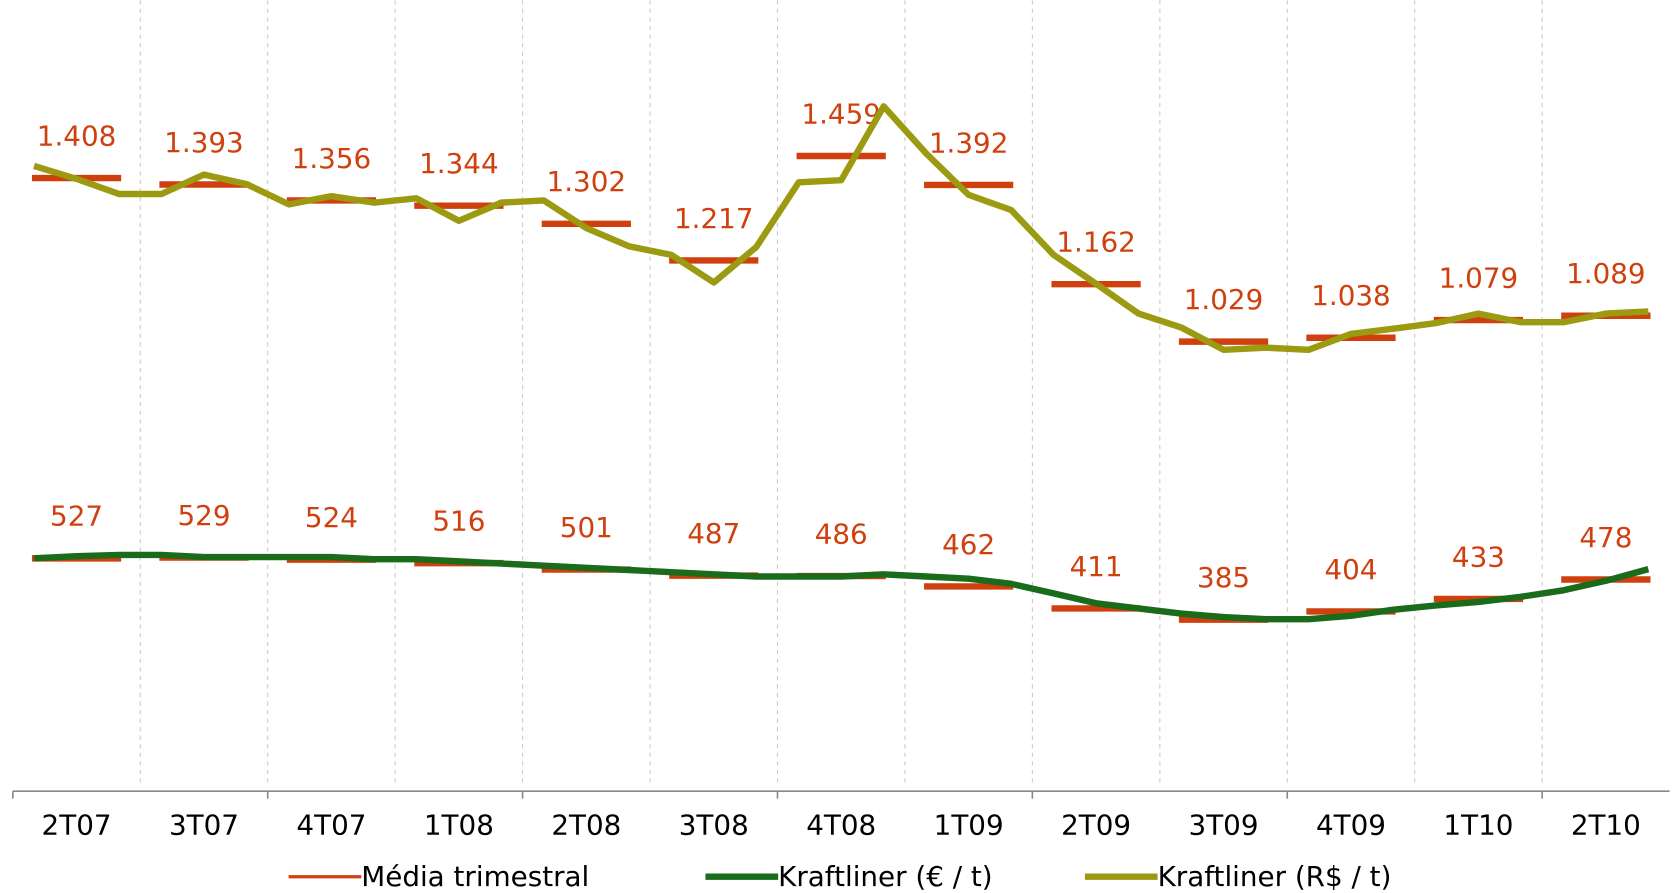 Image resolution: width=1676 pixels, height=893 pixels. Describe the element at coordinates (76, 516) in the screenshot. I see `value-label: 527` at that location.